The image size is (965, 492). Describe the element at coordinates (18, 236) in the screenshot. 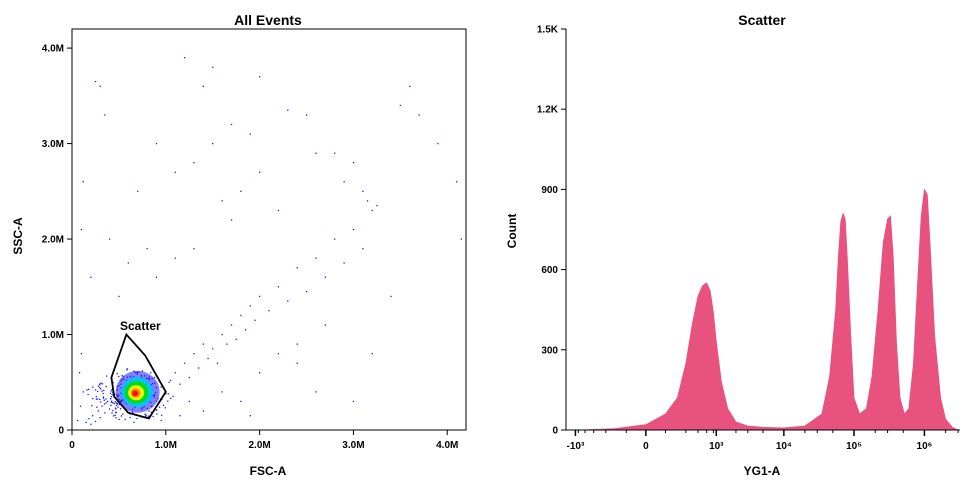

I see `scatter-y-axis-label: SSC-A` at that location.